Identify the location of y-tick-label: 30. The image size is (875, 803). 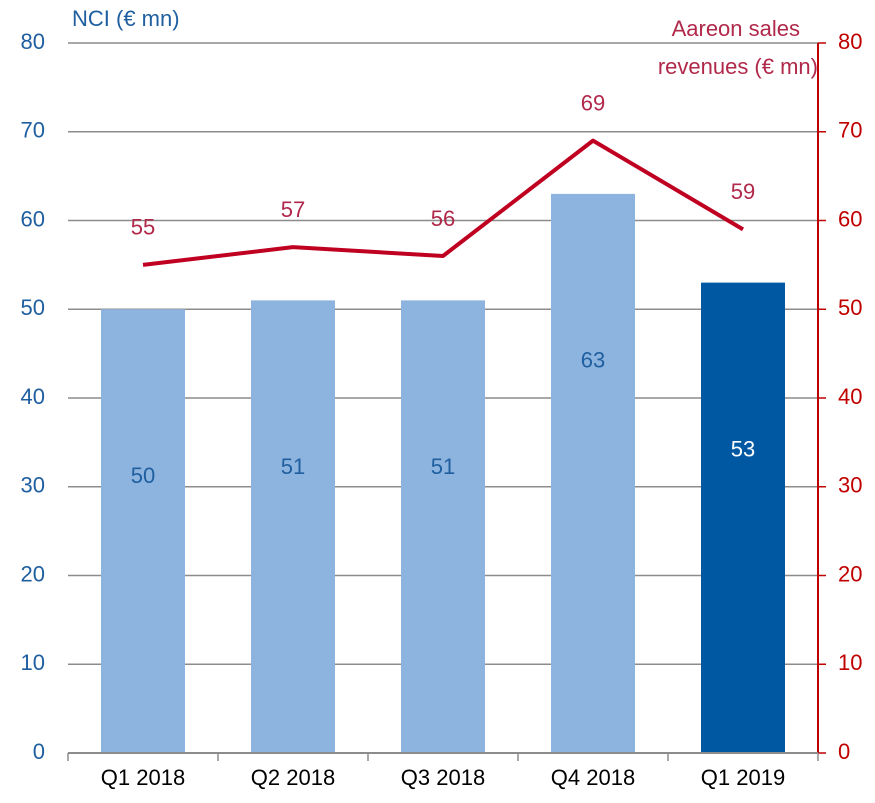
(33, 485).